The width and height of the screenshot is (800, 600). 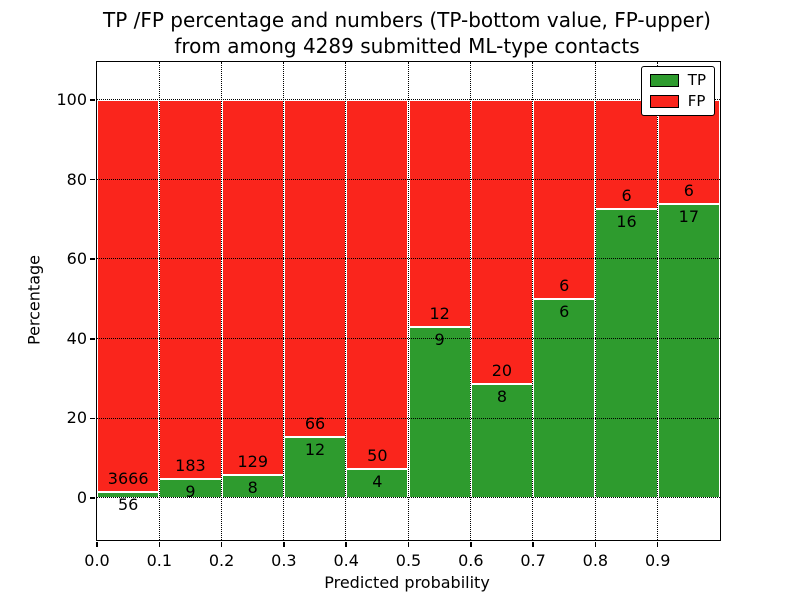 What do you see at coordinates (76, 179) in the screenshot?
I see `y-tick-label: 80` at bounding box center [76, 179].